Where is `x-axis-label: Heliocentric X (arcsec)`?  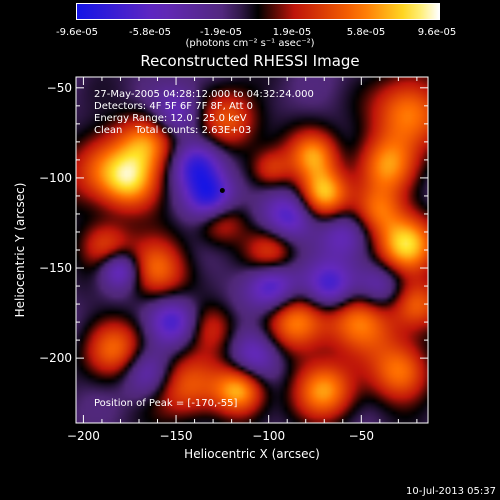
x-axis-label: Heliocentric X (arcsec) is located at coordinates (252, 454).